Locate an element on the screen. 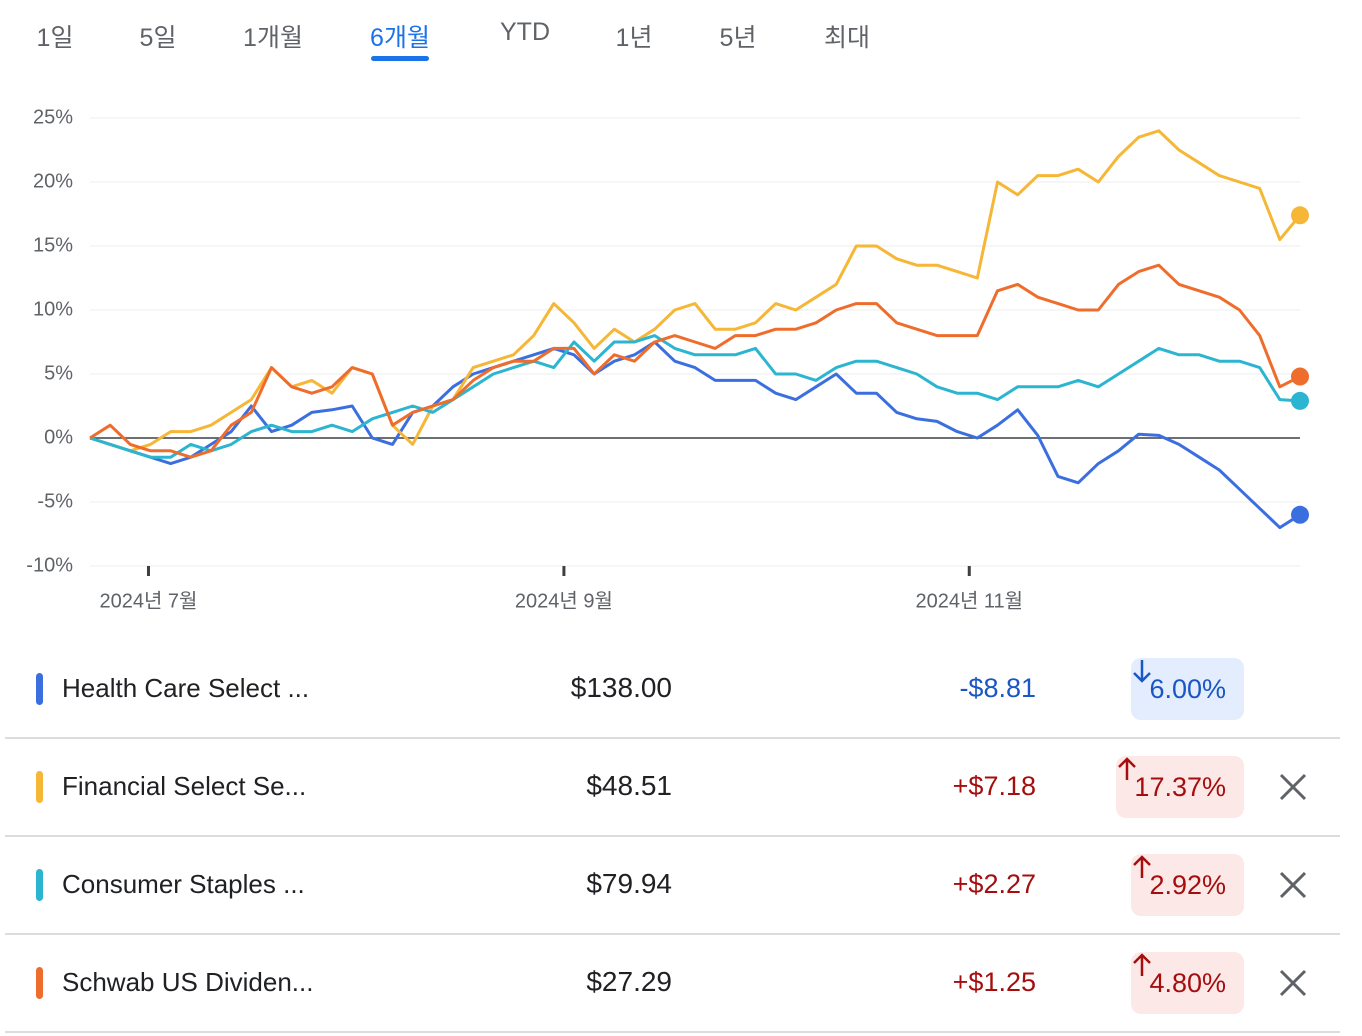  y-tick-label: 0% is located at coordinates (58, 437).